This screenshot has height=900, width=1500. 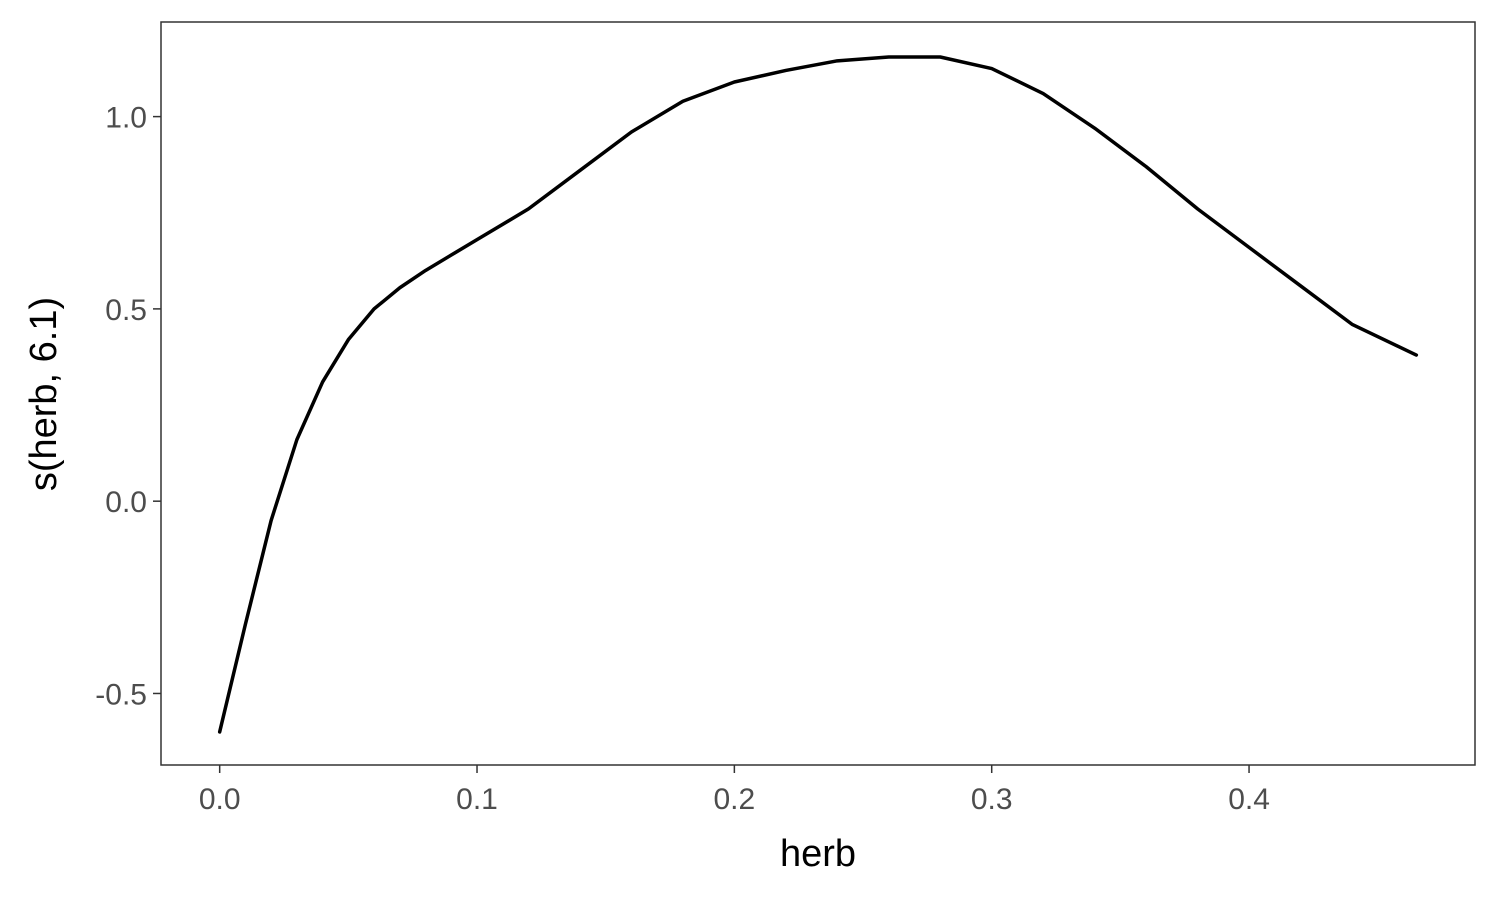 I want to click on y-tick-label: 0.5, so click(x=126, y=310).